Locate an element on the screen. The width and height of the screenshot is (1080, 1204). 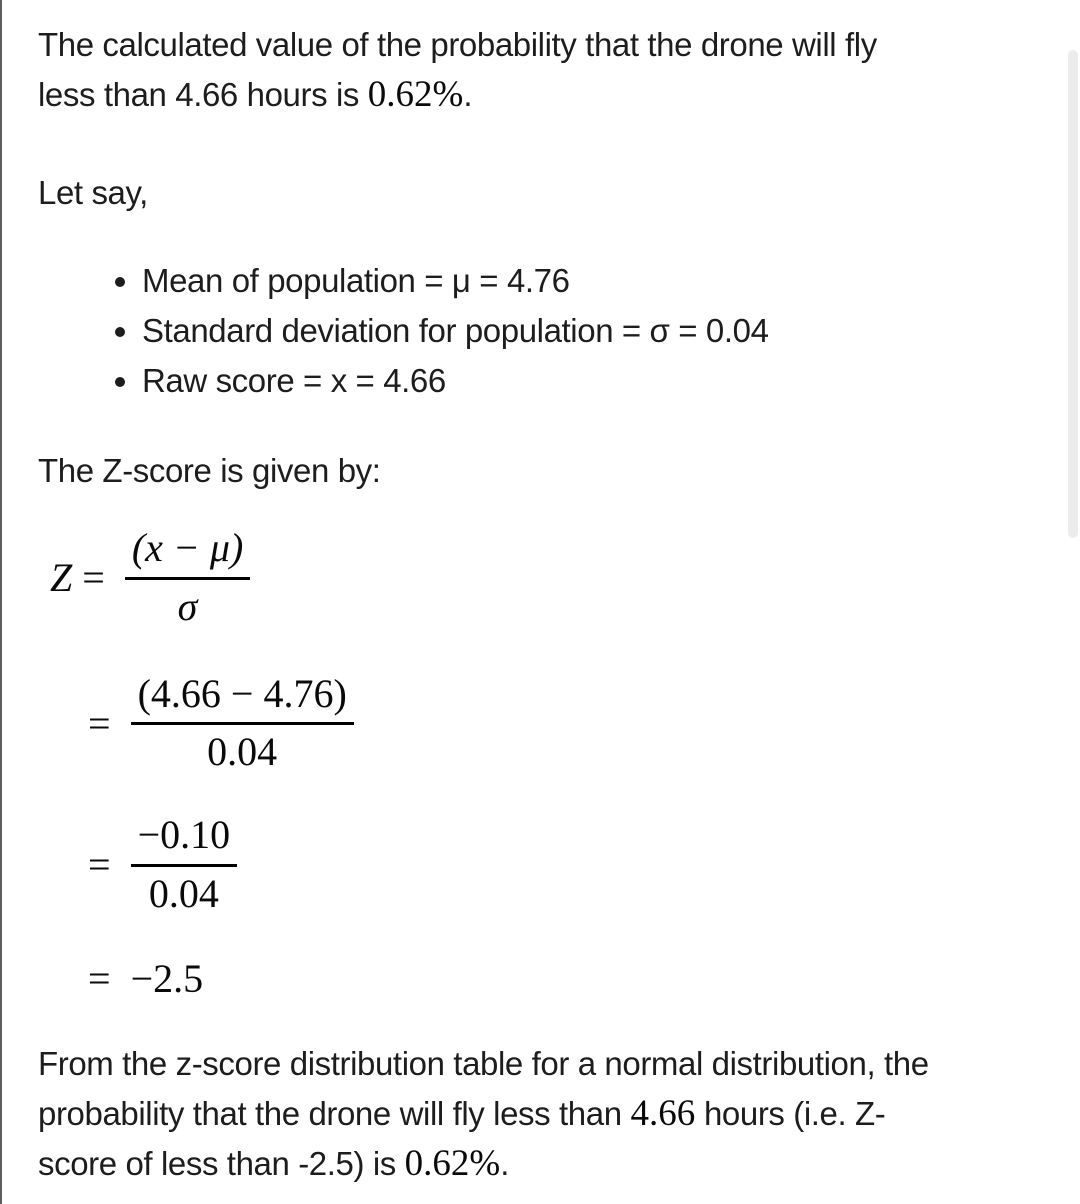
list-item-rawscore: Raw score = x = 4.66 is located at coordinates (583, 381).